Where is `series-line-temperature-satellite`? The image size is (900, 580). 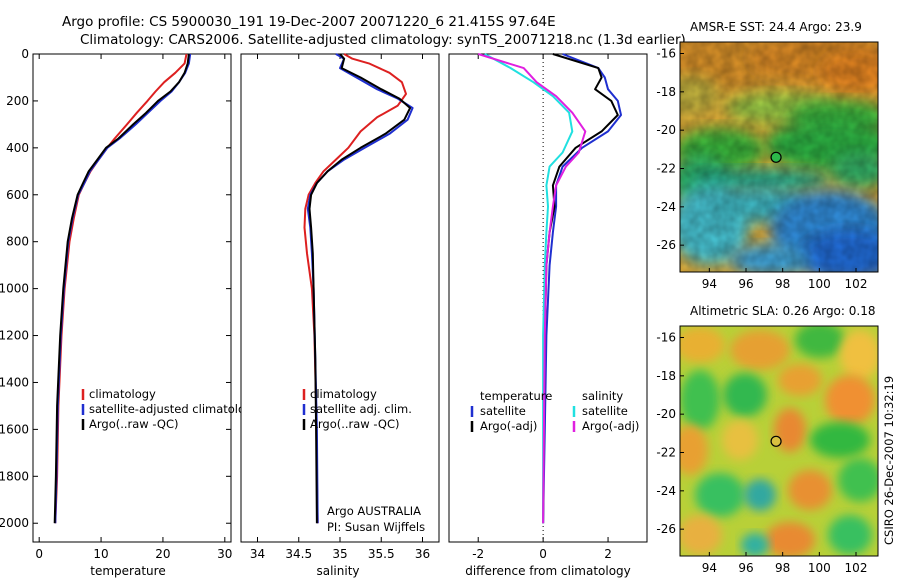
series-line-temperature-satellite is located at coordinates (582, 288).